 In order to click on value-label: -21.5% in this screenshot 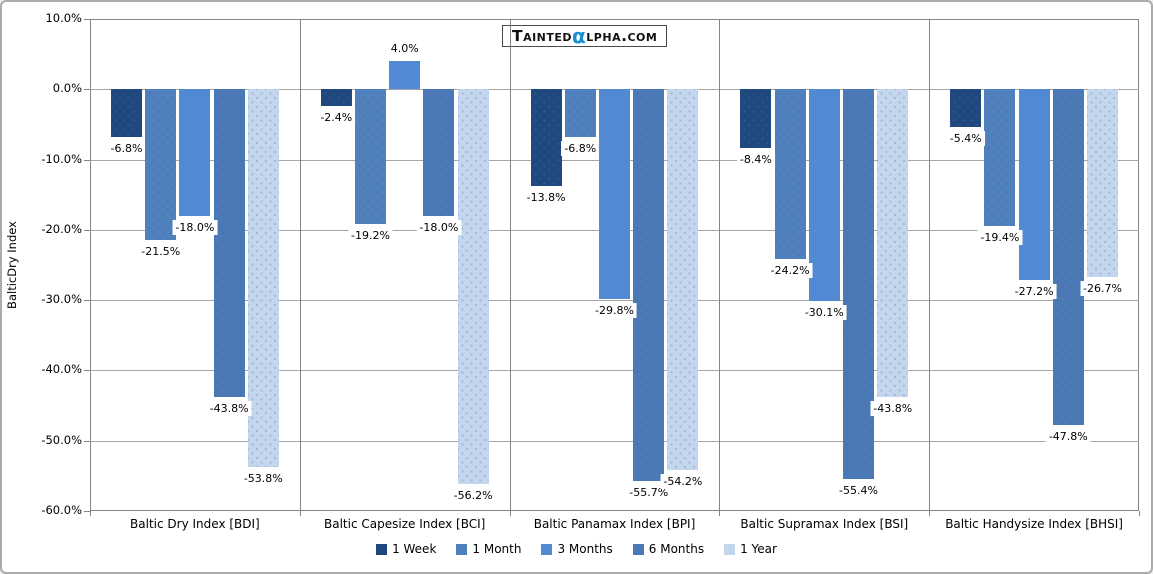, I will do `click(161, 252)`.